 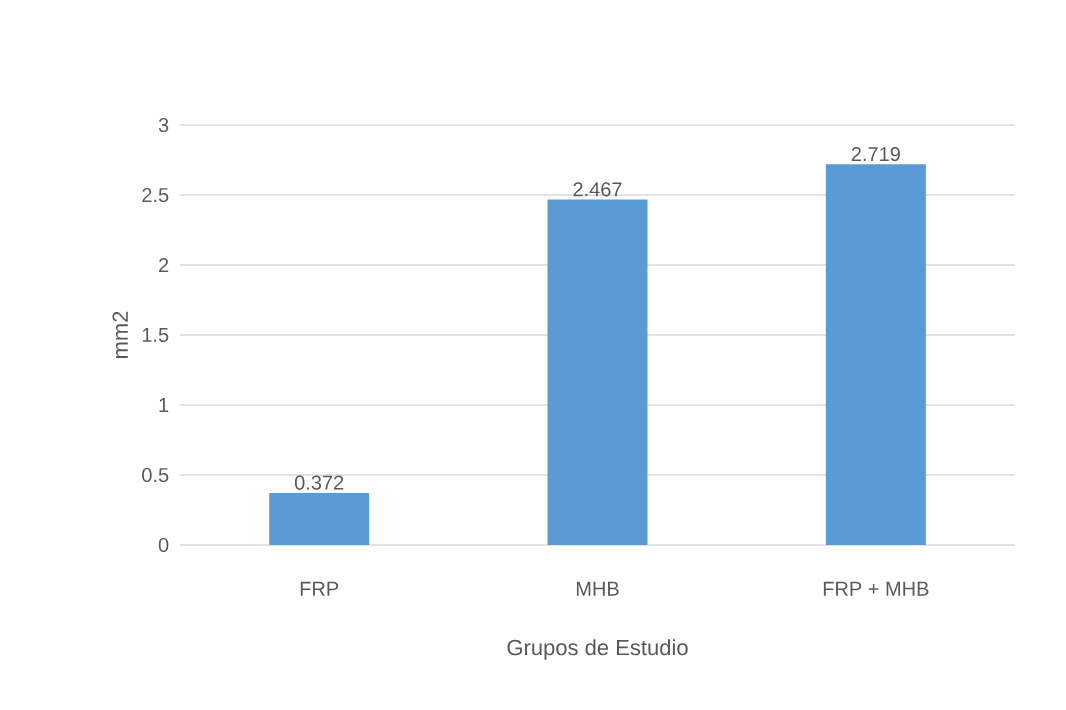 What do you see at coordinates (120, 334) in the screenshot?
I see `y-axis-title: mm2` at bounding box center [120, 334].